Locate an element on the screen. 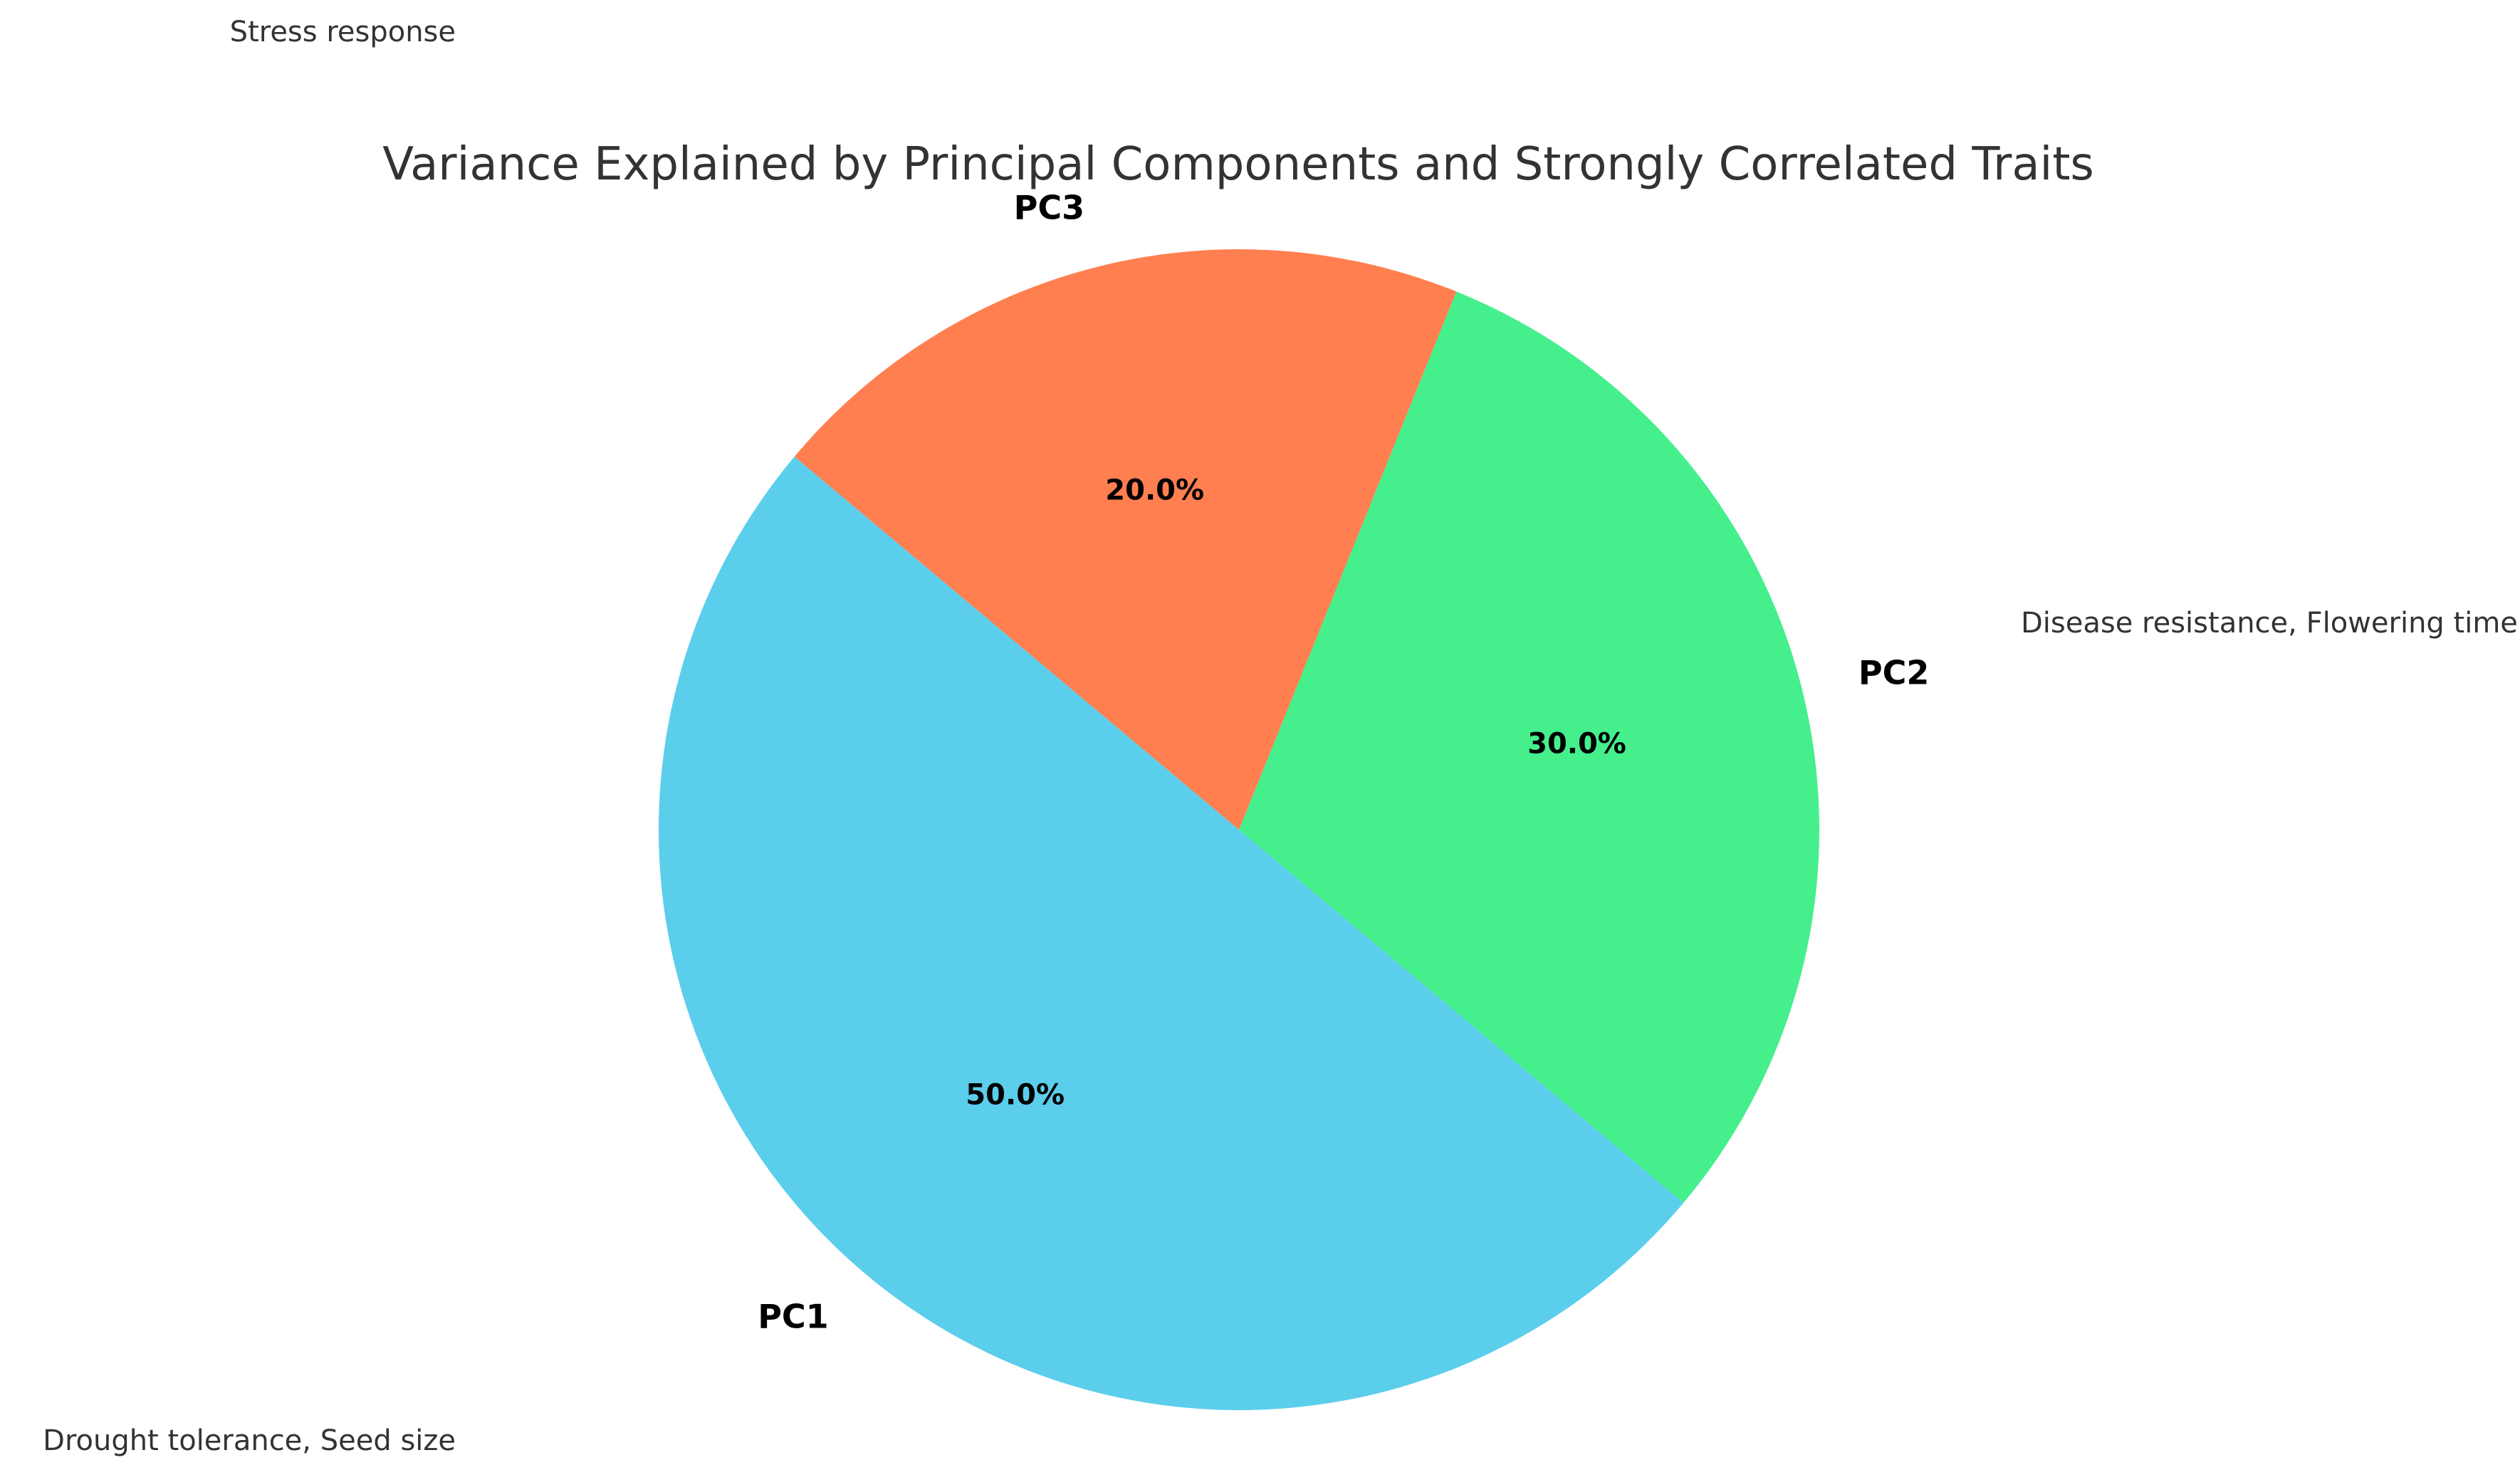 The height and width of the screenshot is (1465, 2520). percent-label-pc2: 30.0% is located at coordinates (1576, 744).